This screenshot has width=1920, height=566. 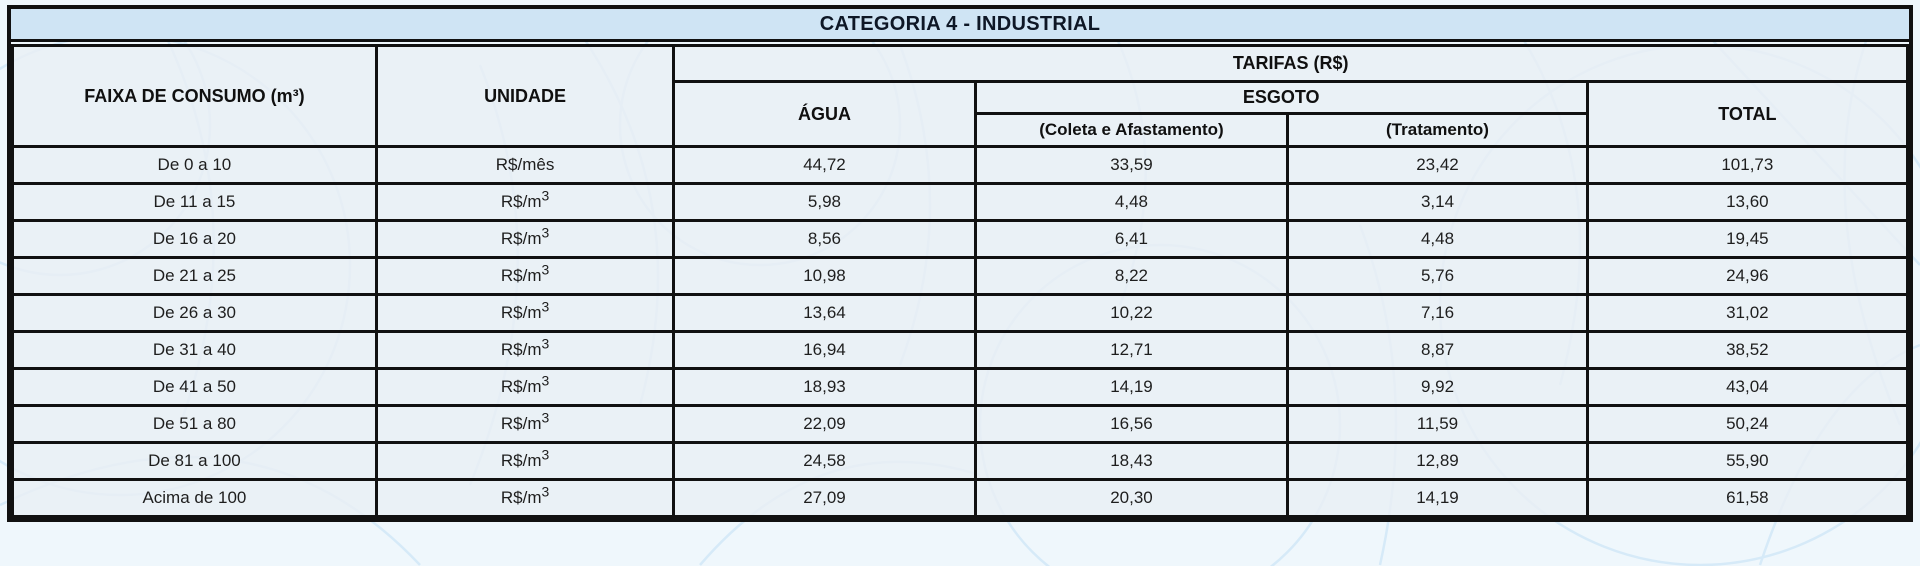 What do you see at coordinates (1437, 276) in the screenshot?
I see `cell-tratamento: 5,76` at bounding box center [1437, 276].